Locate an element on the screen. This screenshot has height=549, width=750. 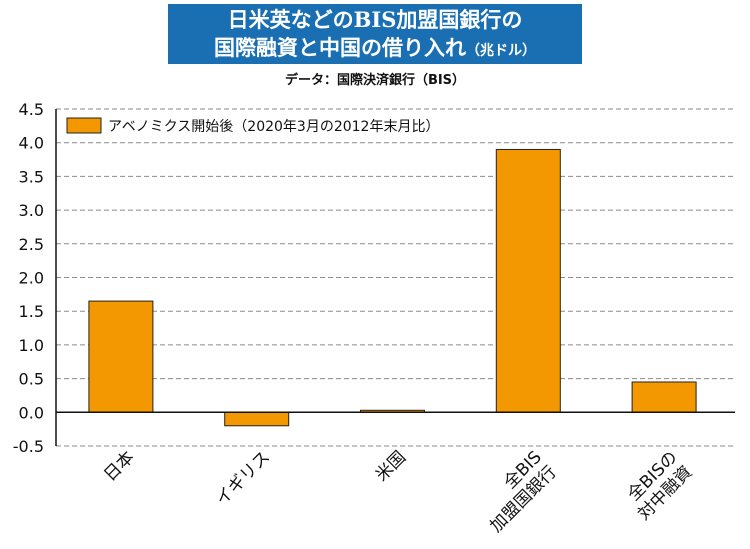
category-label: 全BIS加盟国銀行 is located at coordinates (516, 491).